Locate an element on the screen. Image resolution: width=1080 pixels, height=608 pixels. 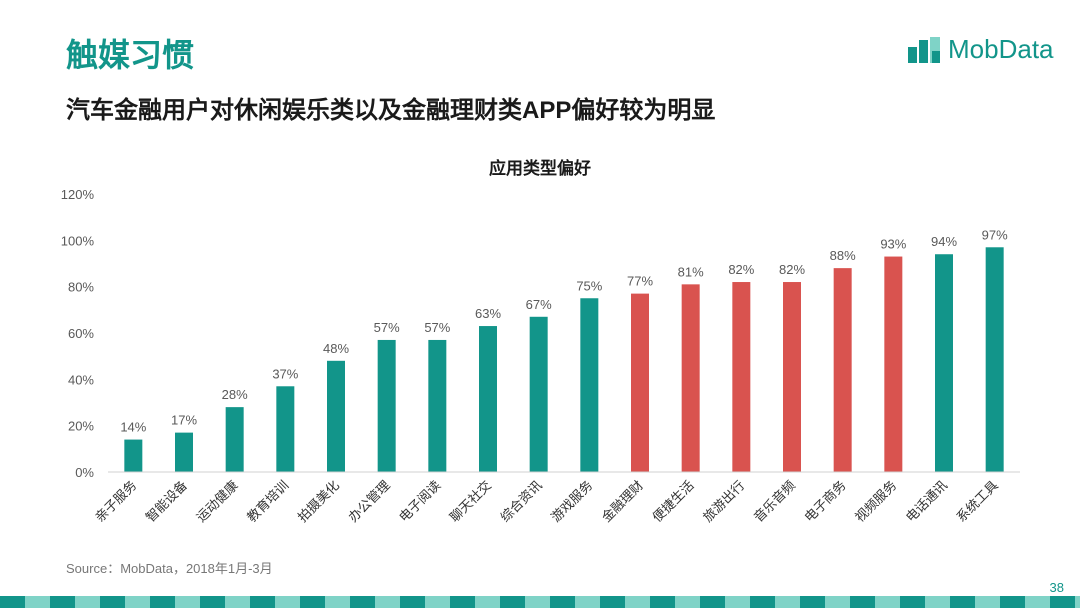
slide-title: 触媒习惯 is located at coordinates (130, 55).